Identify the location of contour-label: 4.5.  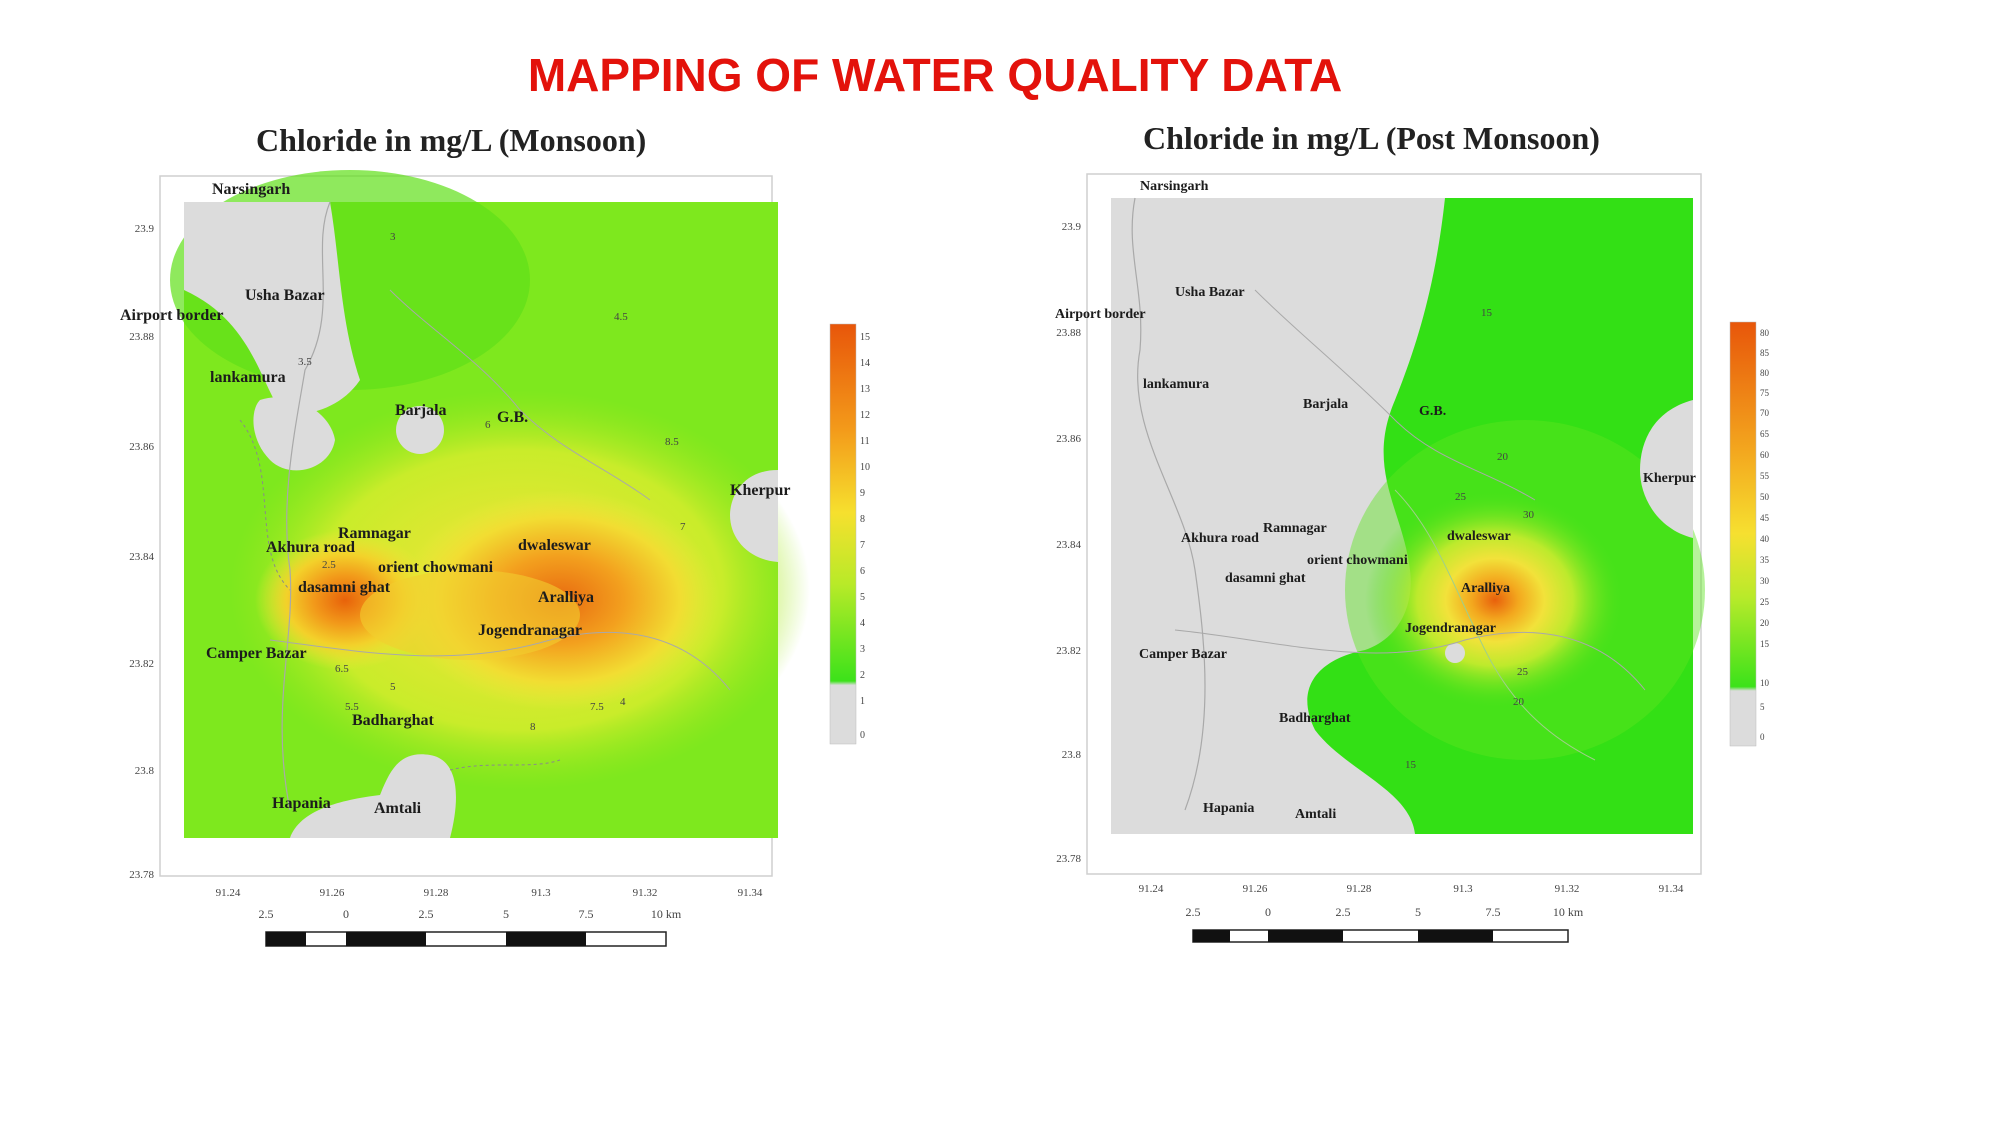
(621, 317).